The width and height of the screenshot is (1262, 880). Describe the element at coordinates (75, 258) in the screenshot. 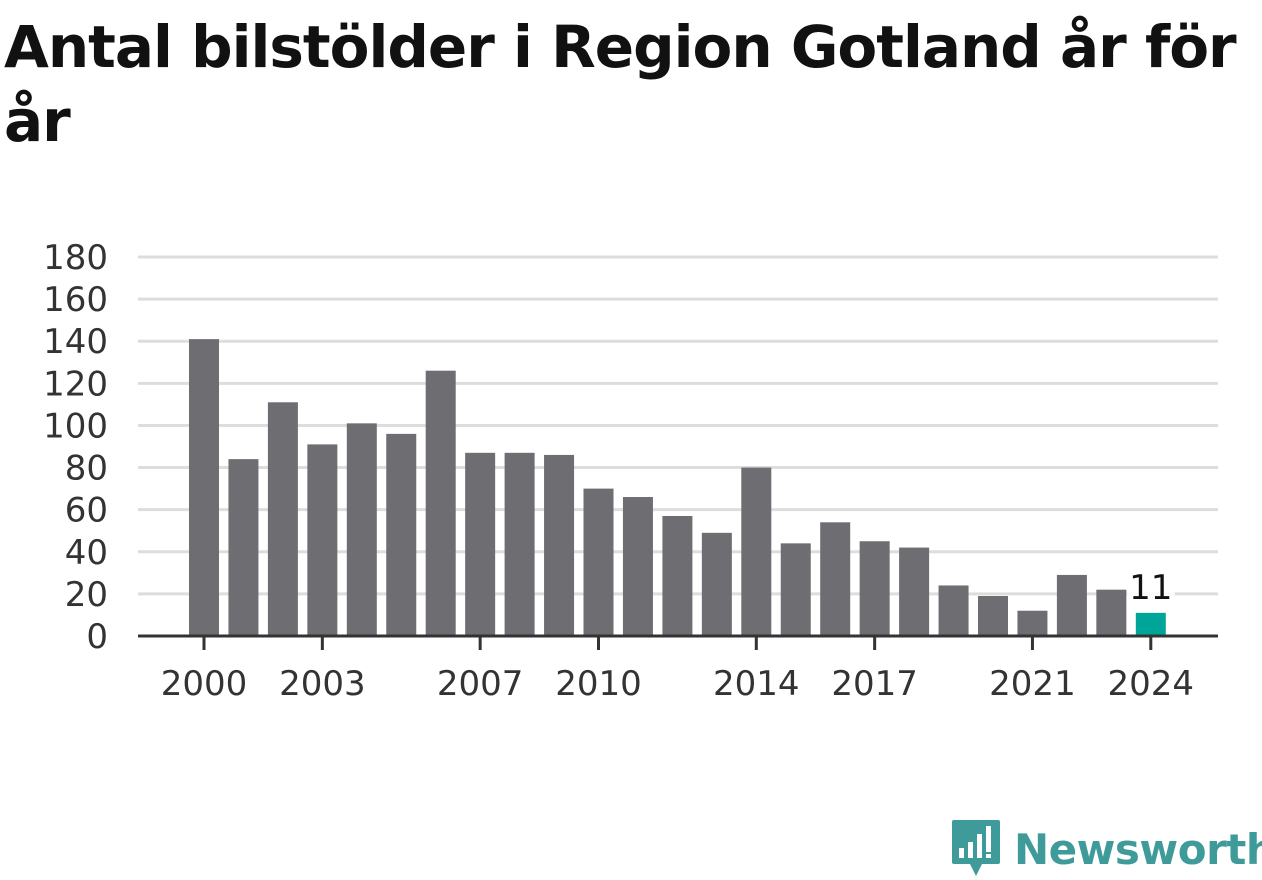

I see `y-tick-label: 180` at that location.